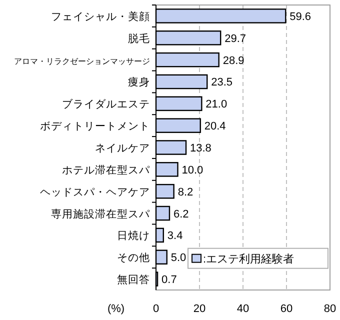  What do you see at coordinates (199, 309) in the screenshot?
I see `x-tick-label: 20` at bounding box center [199, 309].